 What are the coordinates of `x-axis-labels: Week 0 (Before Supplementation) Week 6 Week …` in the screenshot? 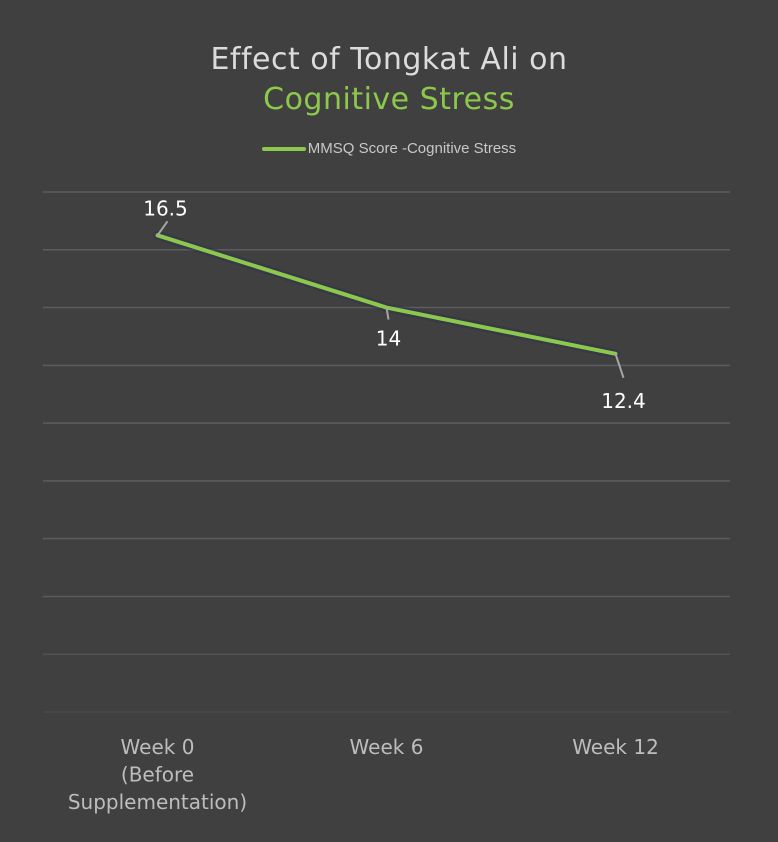 It's located at (363, 774).